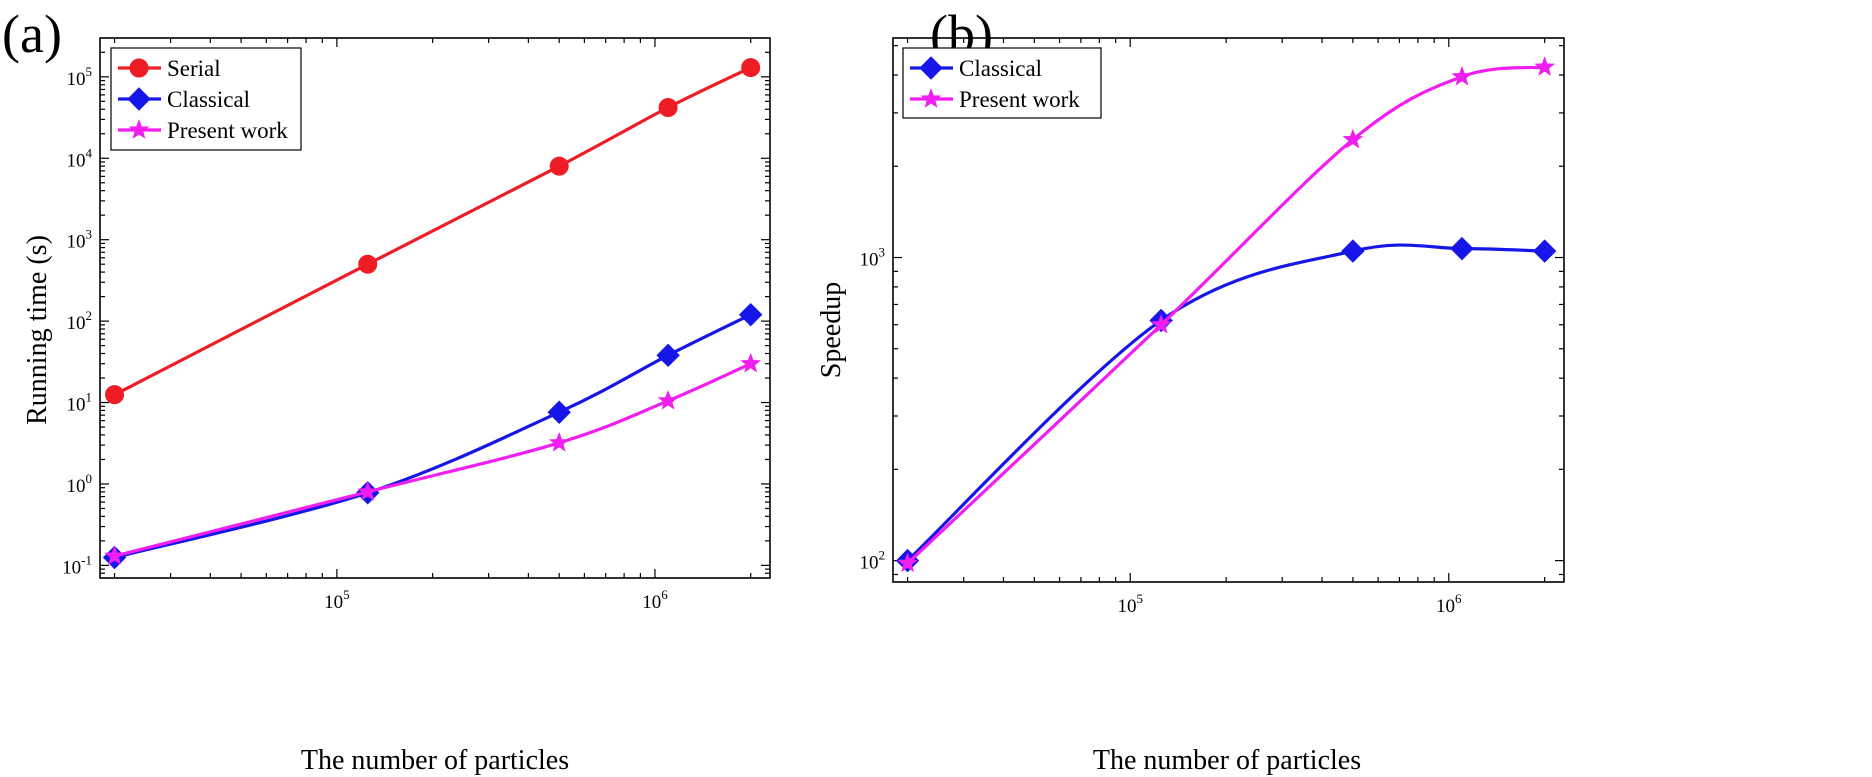  I want to click on panel-a-y-tick-label: 10², so click(80, 321).